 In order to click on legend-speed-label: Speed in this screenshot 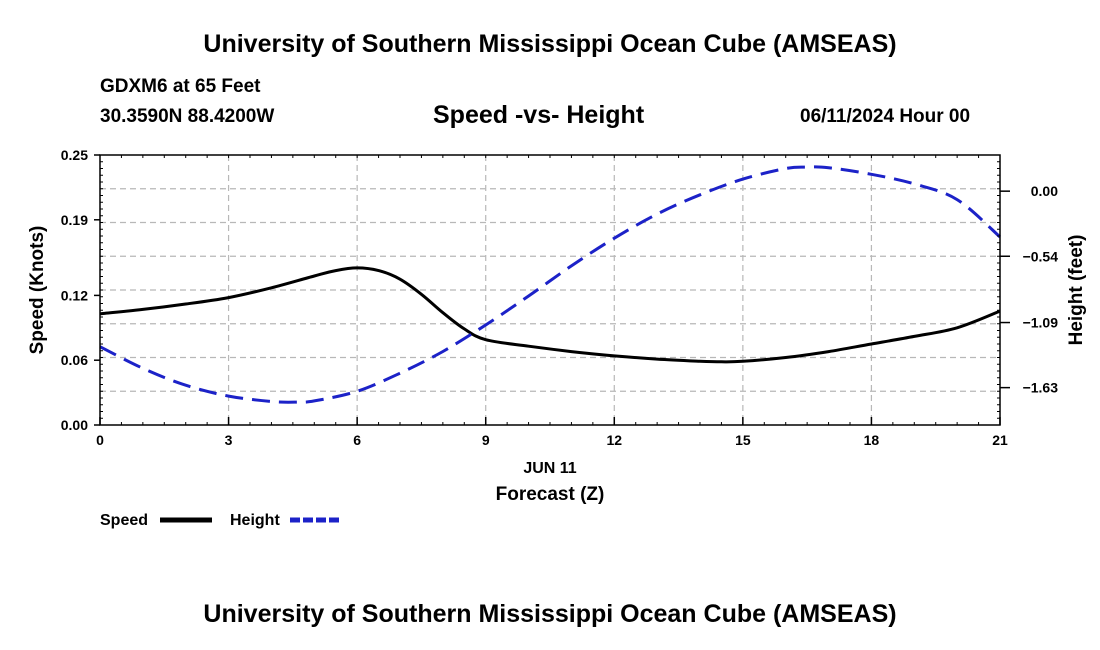, I will do `click(124, 520)`.